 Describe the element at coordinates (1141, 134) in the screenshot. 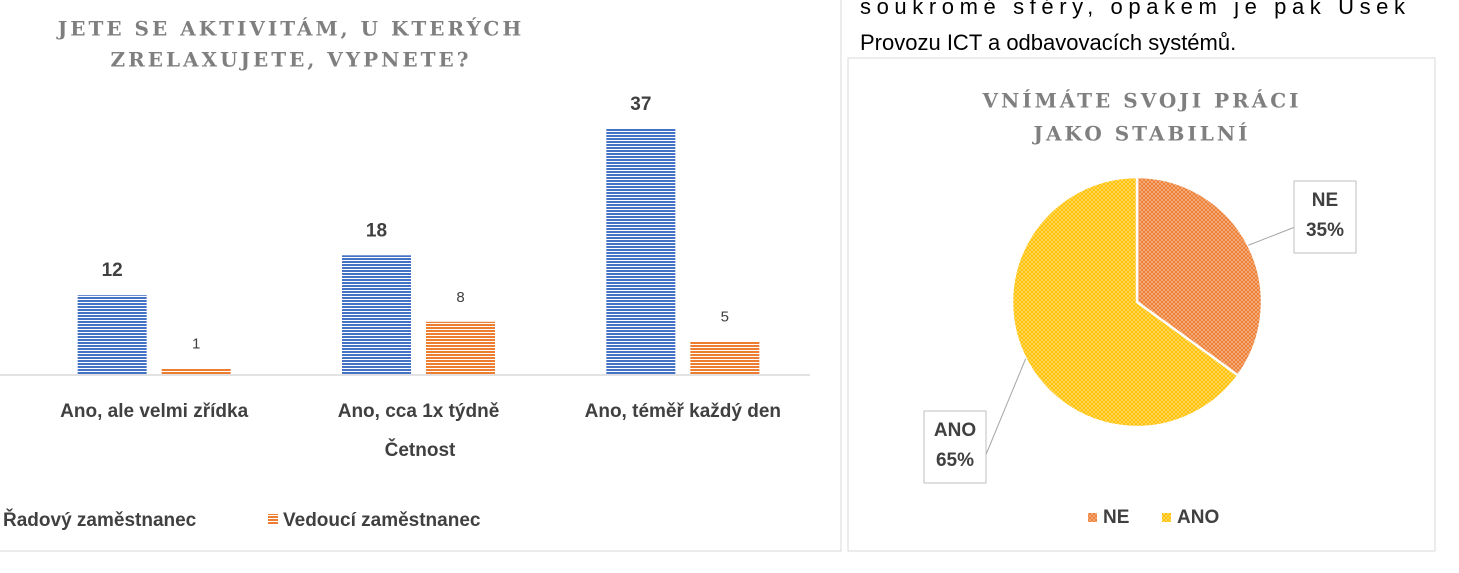

I see `chart-title: JAKO STABILNÍ` at that location.